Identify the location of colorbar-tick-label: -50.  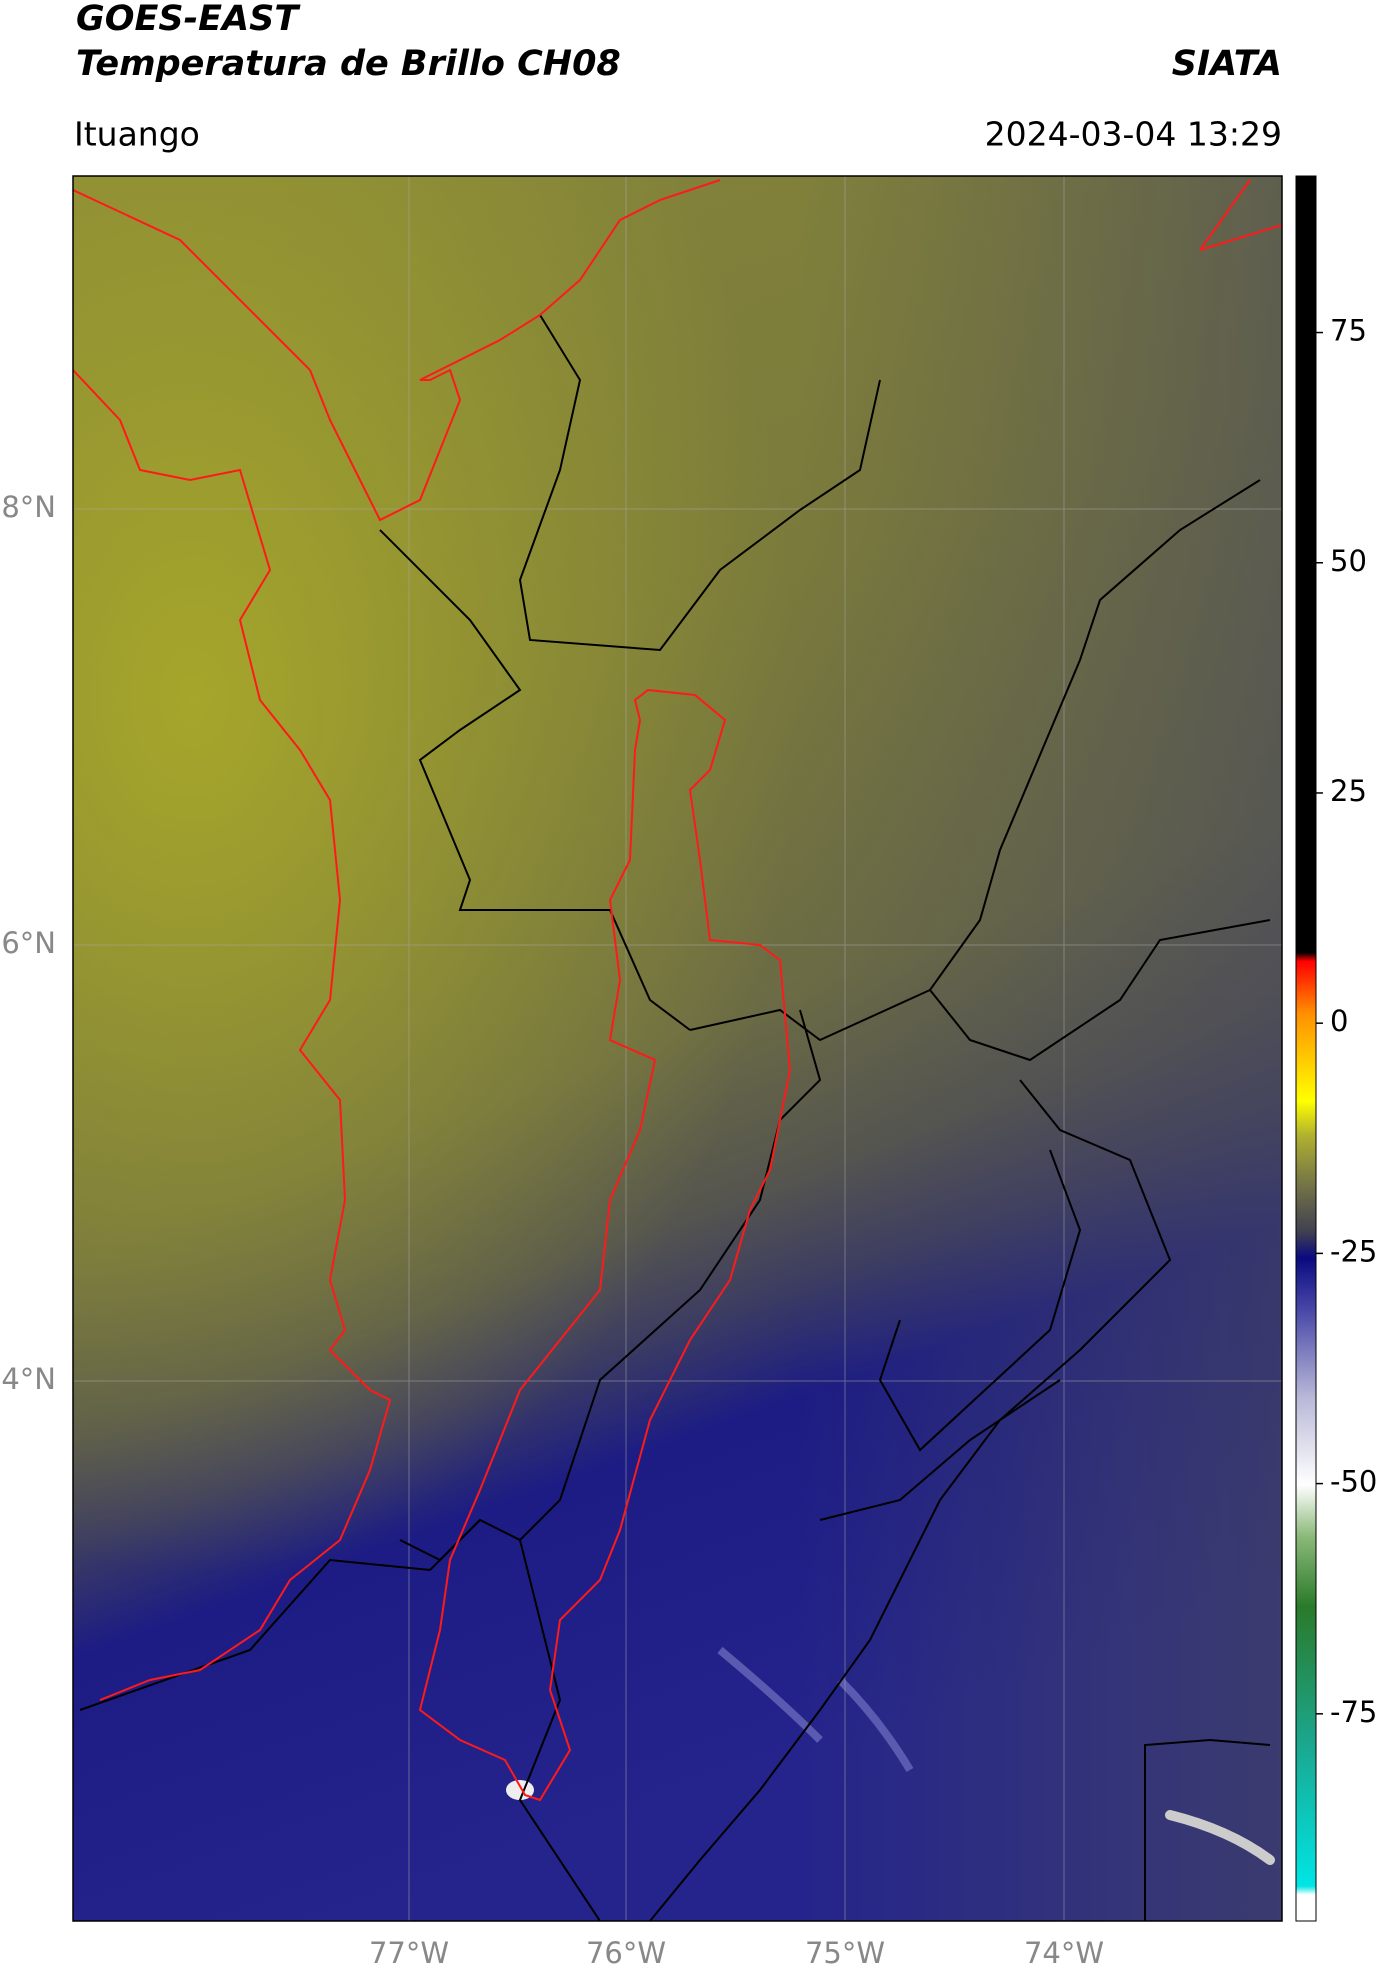
(1353, 1482).